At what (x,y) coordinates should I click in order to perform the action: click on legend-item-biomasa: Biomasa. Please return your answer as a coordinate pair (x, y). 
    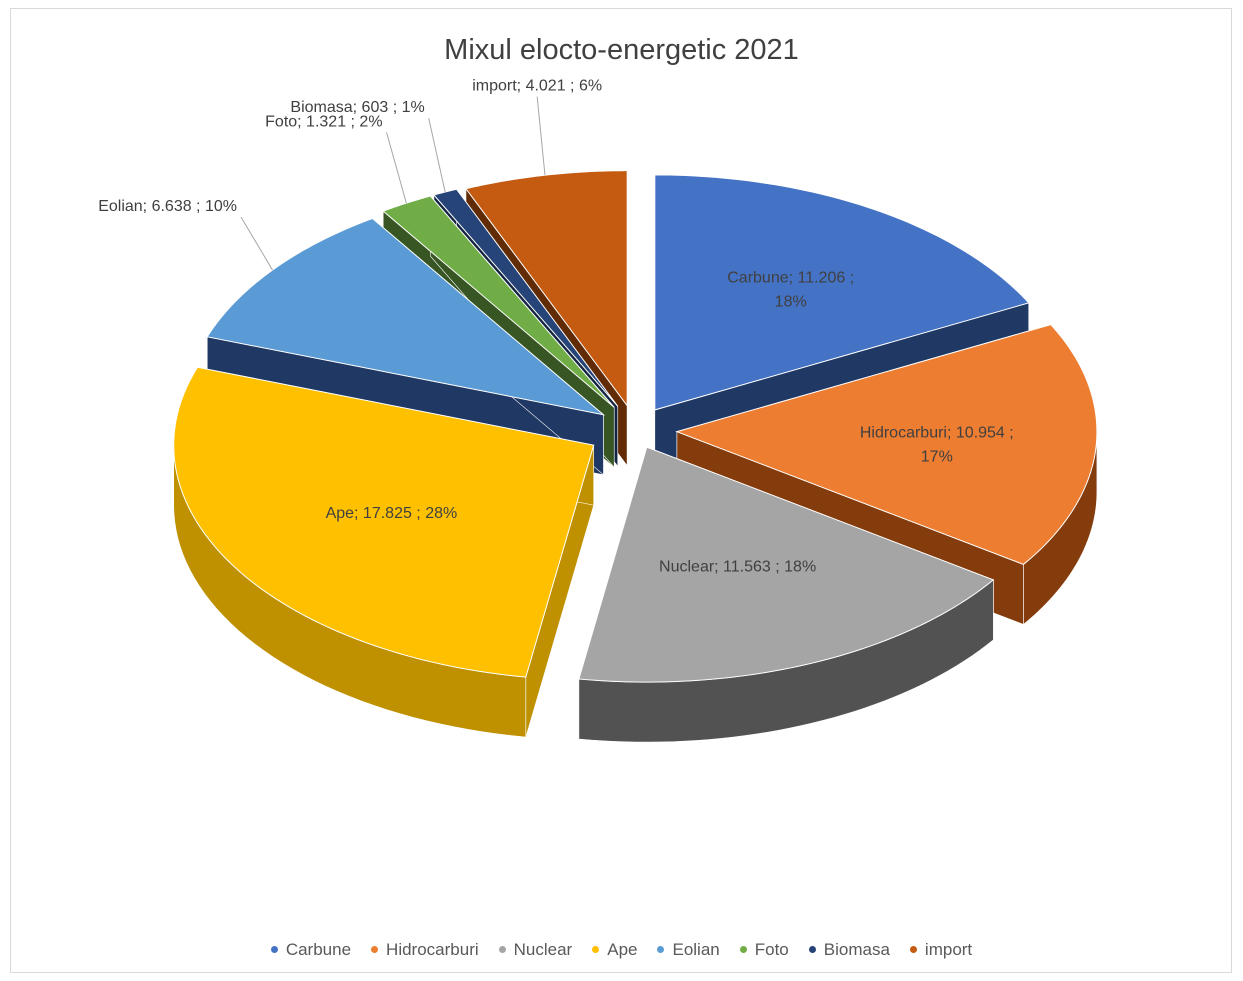
    Looking at the image, I should click on (849, 950).